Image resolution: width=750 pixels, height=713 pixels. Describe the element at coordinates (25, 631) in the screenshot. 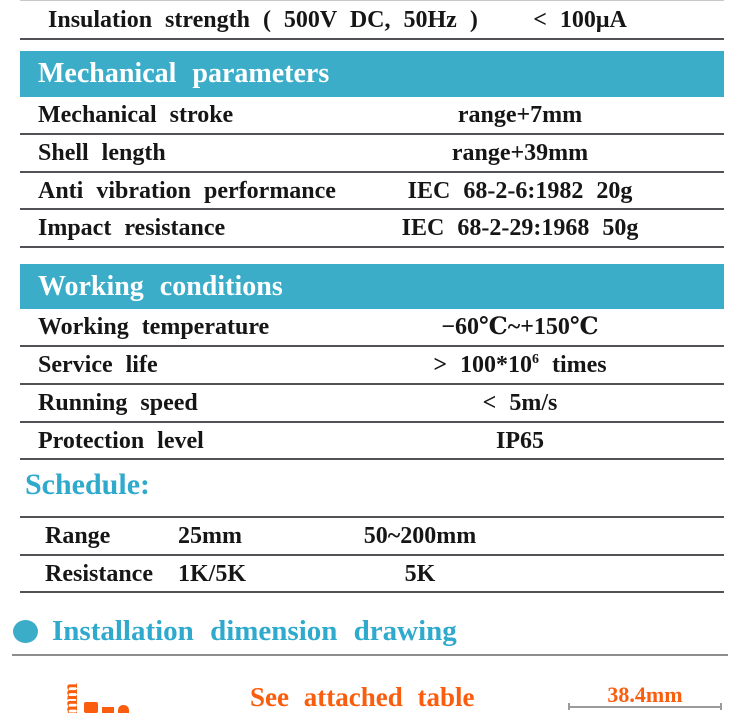

I see `bullet-icon` at that location.